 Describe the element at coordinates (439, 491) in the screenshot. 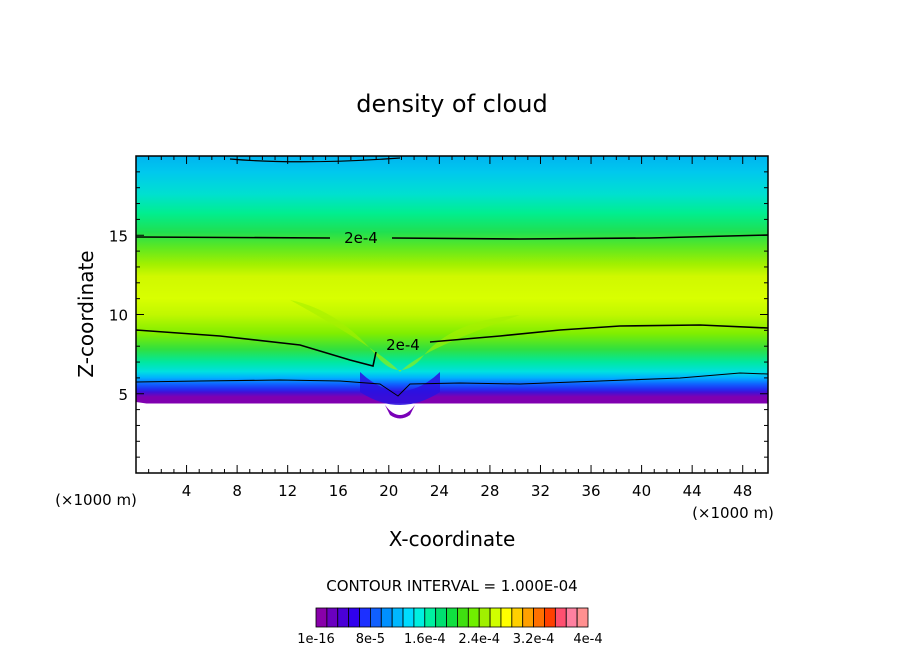

I see `x-tick-label: 24` at that location.